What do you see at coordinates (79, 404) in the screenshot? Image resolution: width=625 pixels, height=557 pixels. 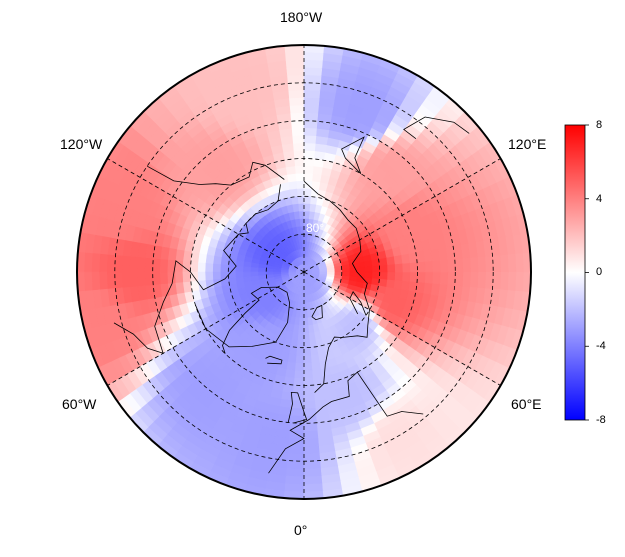 I see `lon-label-60w: 60°W` at bounding box center [79, 404].